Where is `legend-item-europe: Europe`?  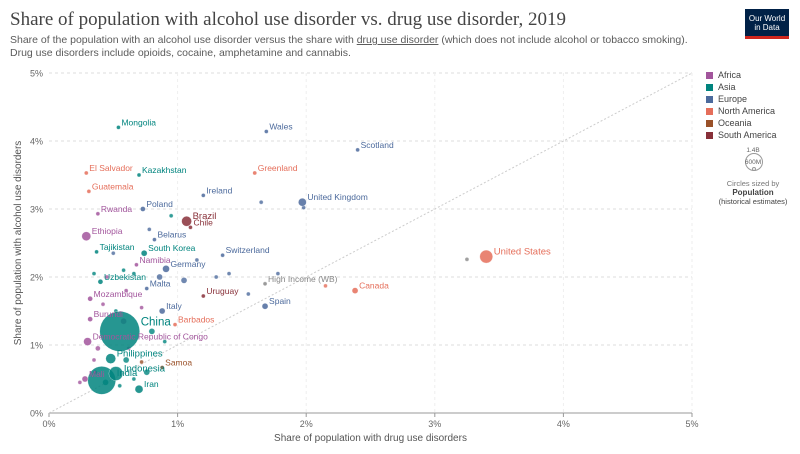
legend-item-europe: Europe is located at coordinates (741, 99).